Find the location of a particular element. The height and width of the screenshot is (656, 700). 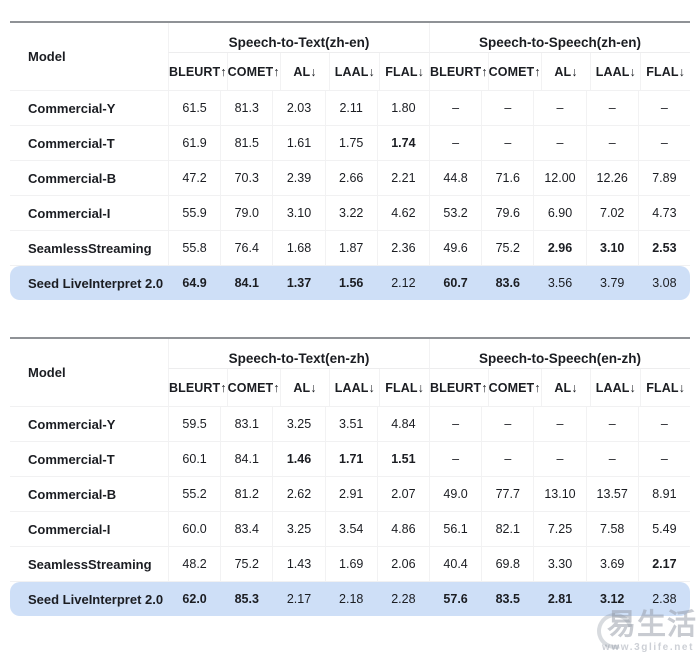

value-cell: 81.5 is located at coordinates (246, 143).